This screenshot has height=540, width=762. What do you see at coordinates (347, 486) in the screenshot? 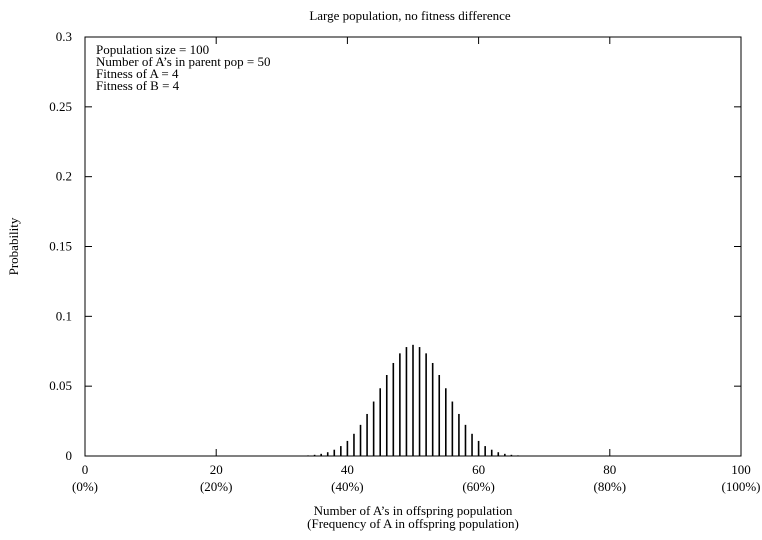
I see `x-tick-sublabel: (40%)` at bounding box center [347, 486].